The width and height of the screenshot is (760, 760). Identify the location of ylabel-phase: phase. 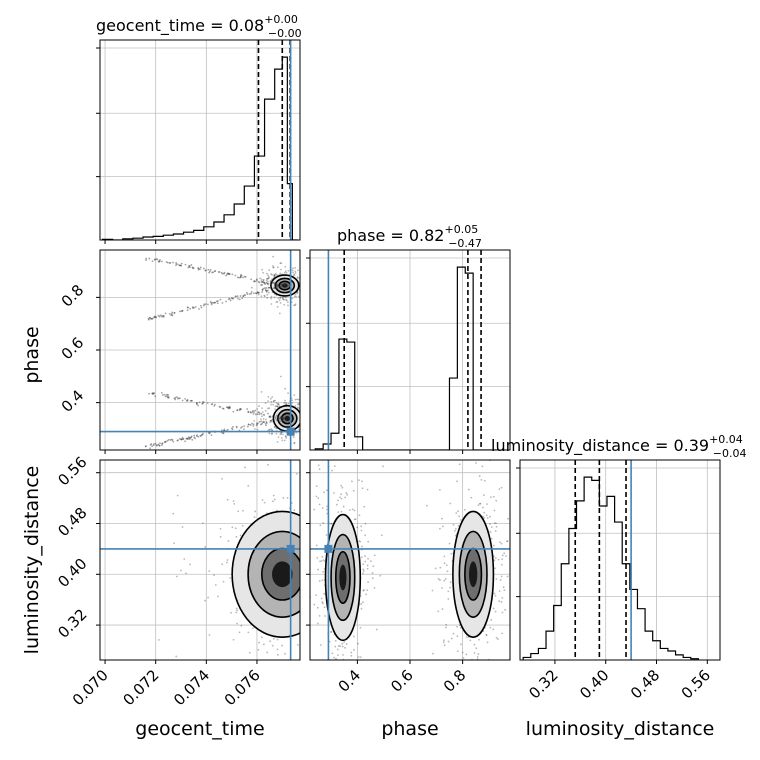
(32, 354).